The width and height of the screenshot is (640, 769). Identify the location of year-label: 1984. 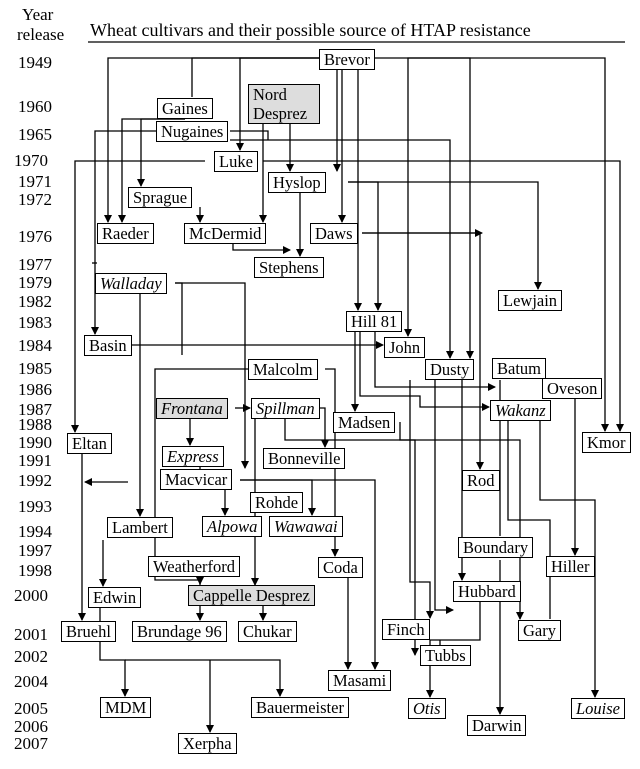
(35, 345).